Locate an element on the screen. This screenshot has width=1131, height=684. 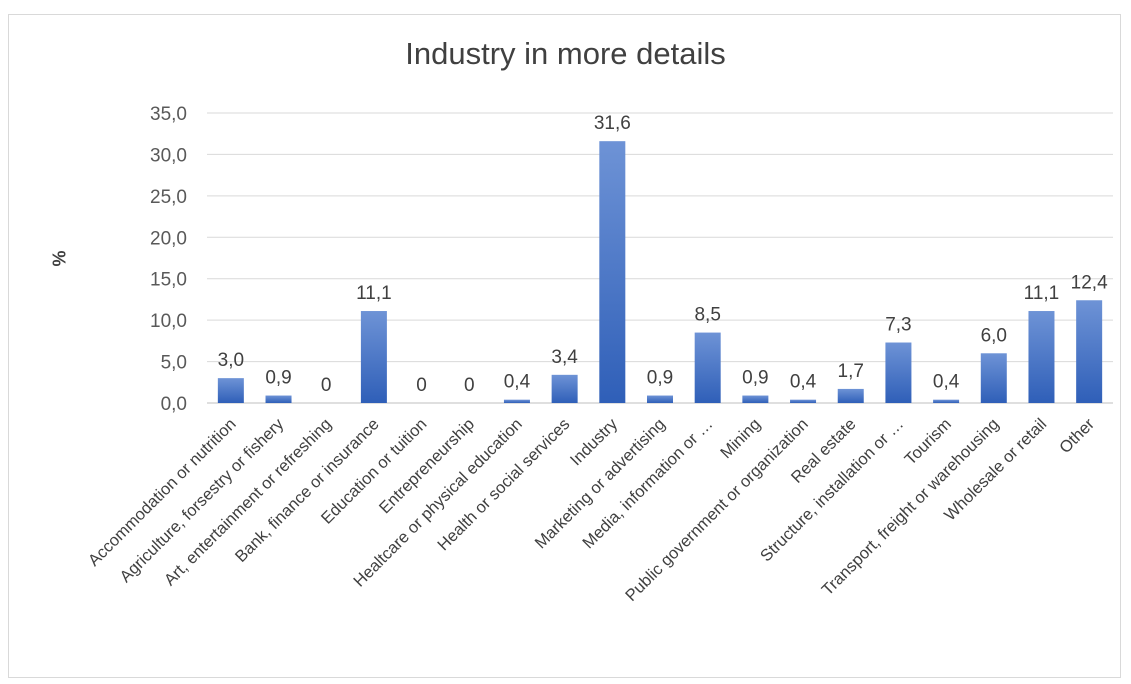
y-tick-label: 20,0 is located at coordinates (168, 238).